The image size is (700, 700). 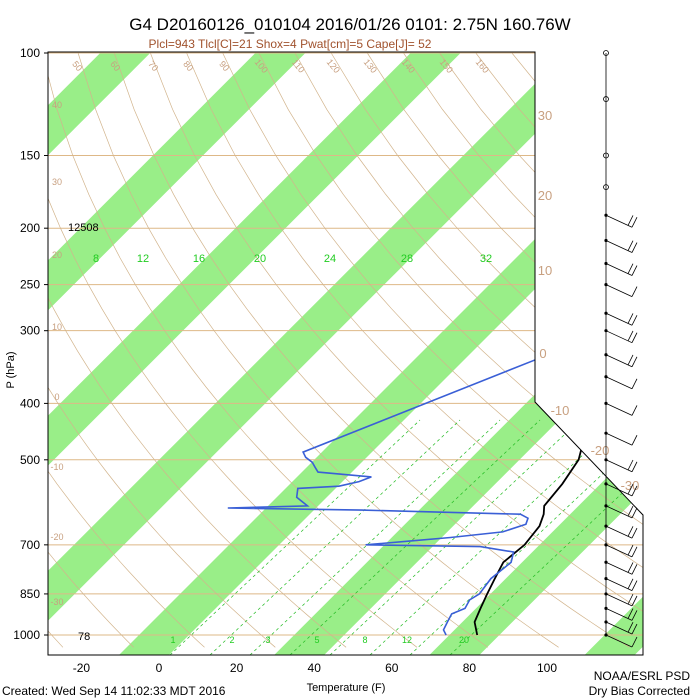 What do you see at coordinates (82, 668) in the screenshot?
I see `temperature-tick-label: -20` at bounding box center [82, 668].